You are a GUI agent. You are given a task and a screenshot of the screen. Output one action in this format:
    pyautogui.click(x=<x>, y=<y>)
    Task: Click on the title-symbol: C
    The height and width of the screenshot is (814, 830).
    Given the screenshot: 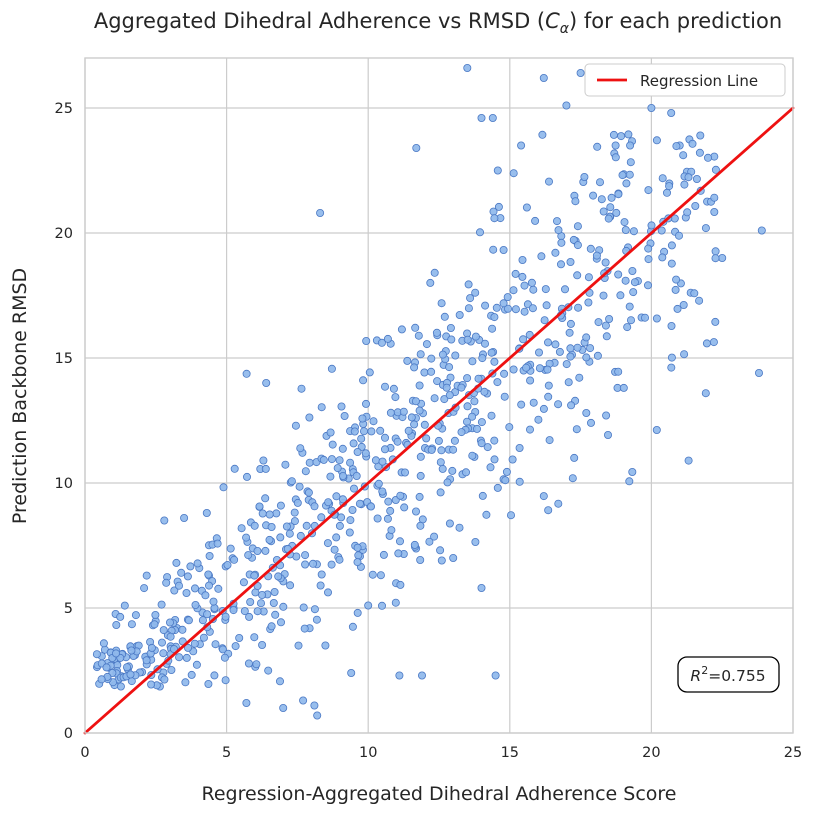 What is the action you would take?
    pyautogui.click(x=552, y=21)
    